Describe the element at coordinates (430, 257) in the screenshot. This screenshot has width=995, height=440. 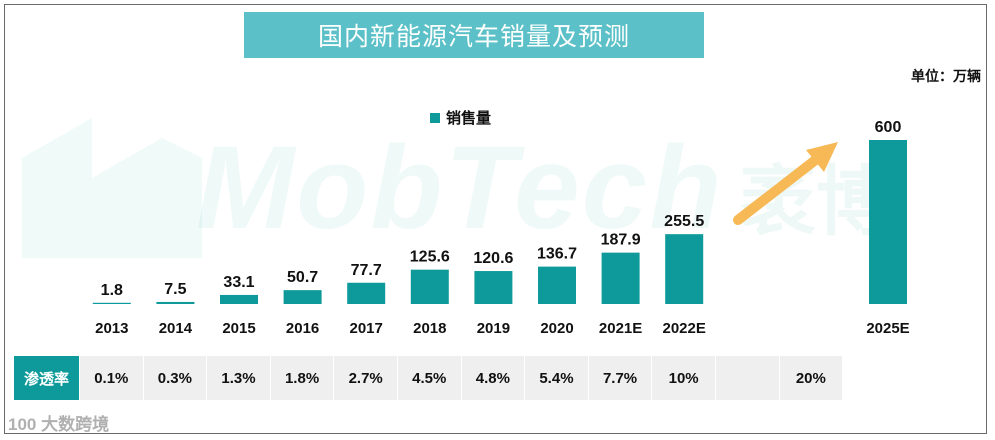
I see `value-label-2018: 125.6` at that location.